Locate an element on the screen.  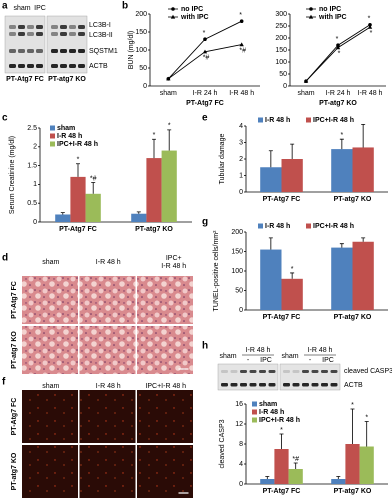
row-label: PT-atg7 KO is located at coordinates (14, 350).